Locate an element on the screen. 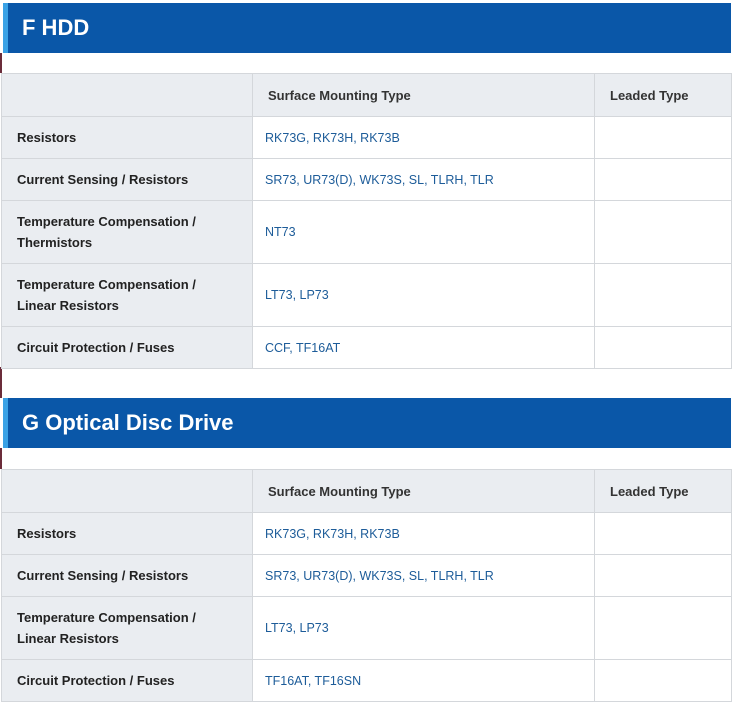 This screenshot has width=734, height=704. surface-mount-parts: NT73 is located at coordinates (423, 232).